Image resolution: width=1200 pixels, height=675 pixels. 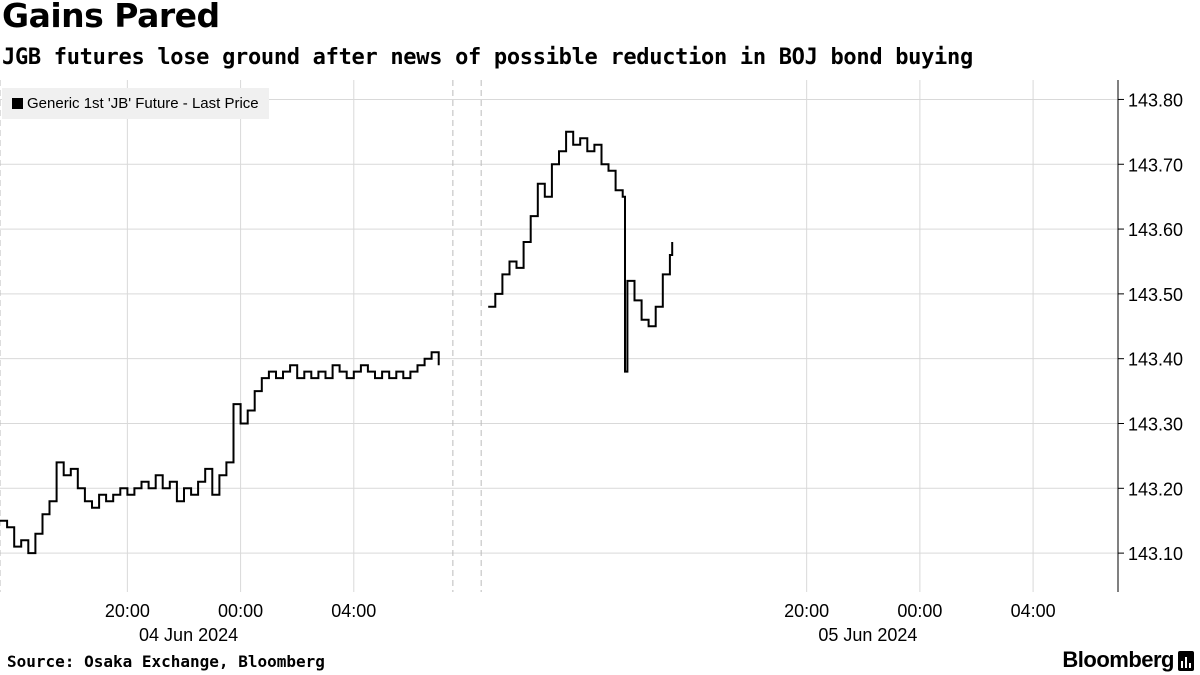 I want to click on bloomberg-bars-icon, so click(x=1186, y=661).